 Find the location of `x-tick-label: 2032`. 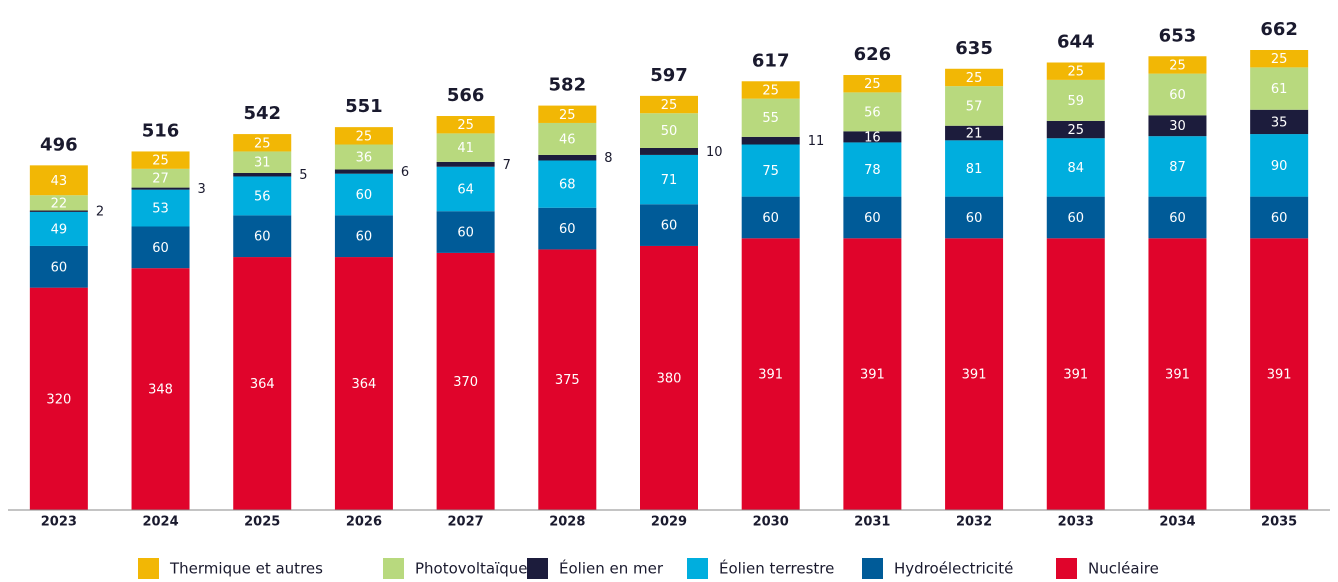

x-tick-label: 2032 is located at coordinates (974, 522).